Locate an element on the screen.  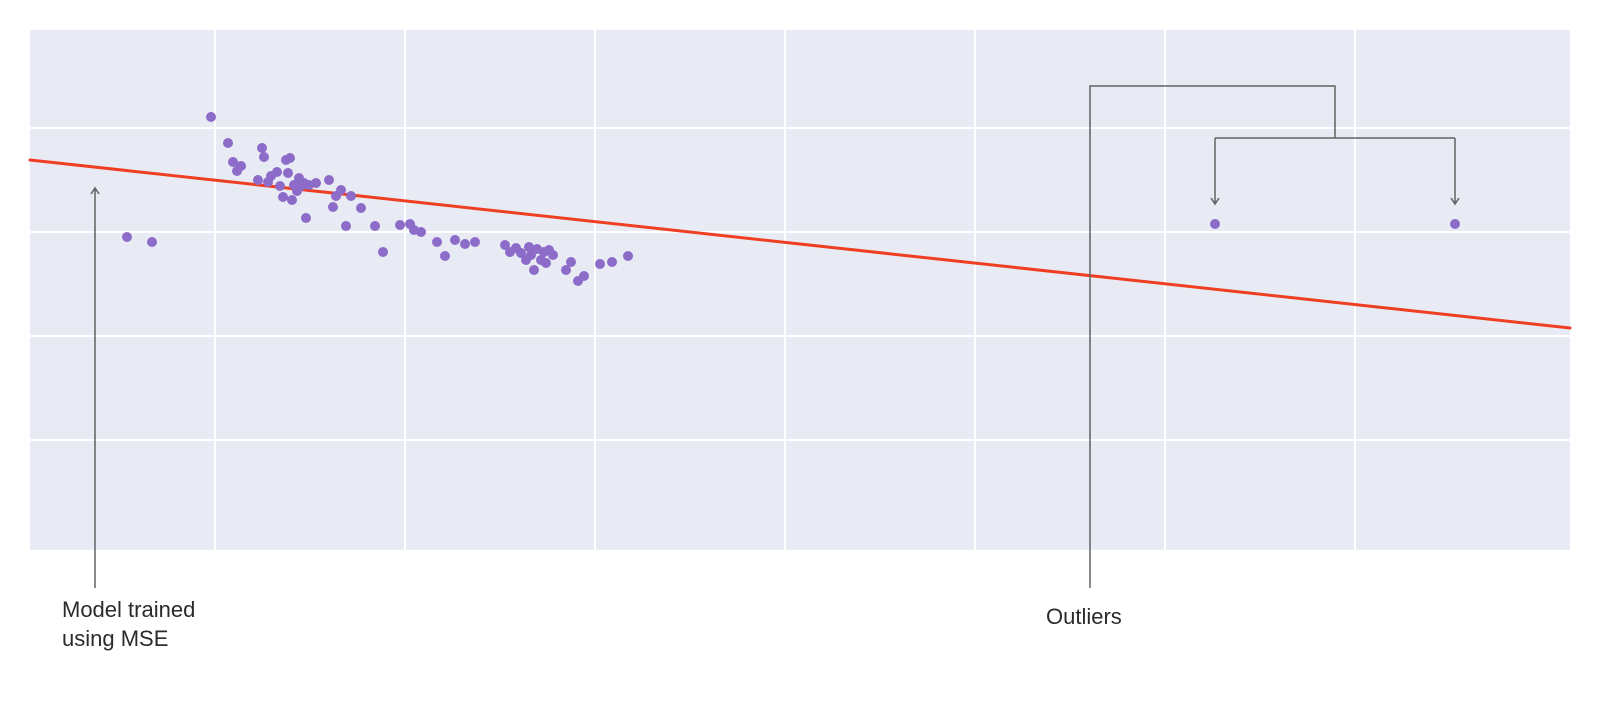
outliers-annotation-label: Outliers is located at coordinates (1084, 616).